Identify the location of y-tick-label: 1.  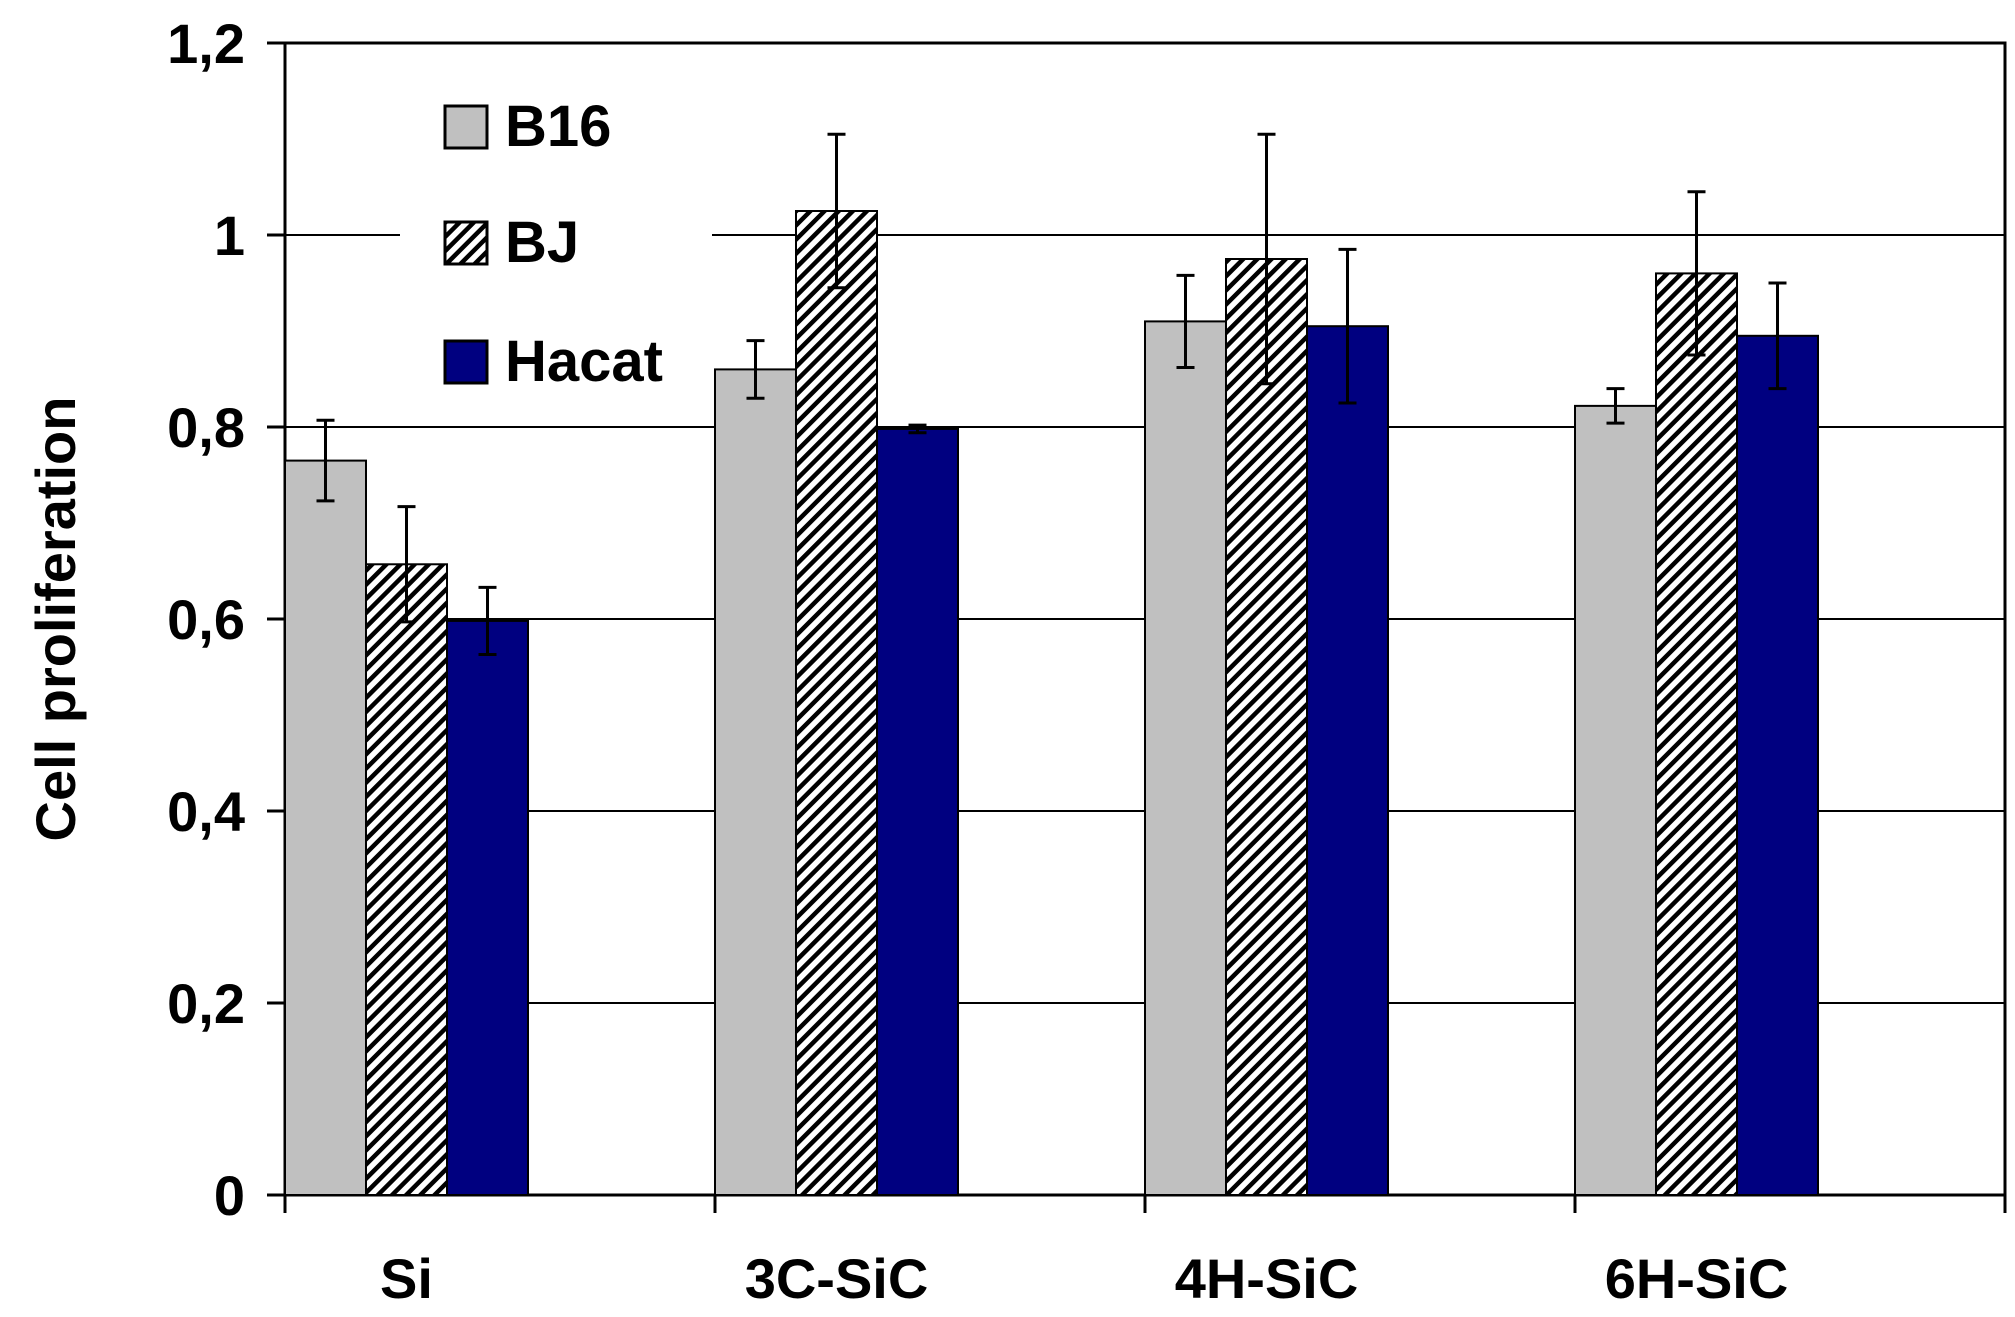
(229, 235).